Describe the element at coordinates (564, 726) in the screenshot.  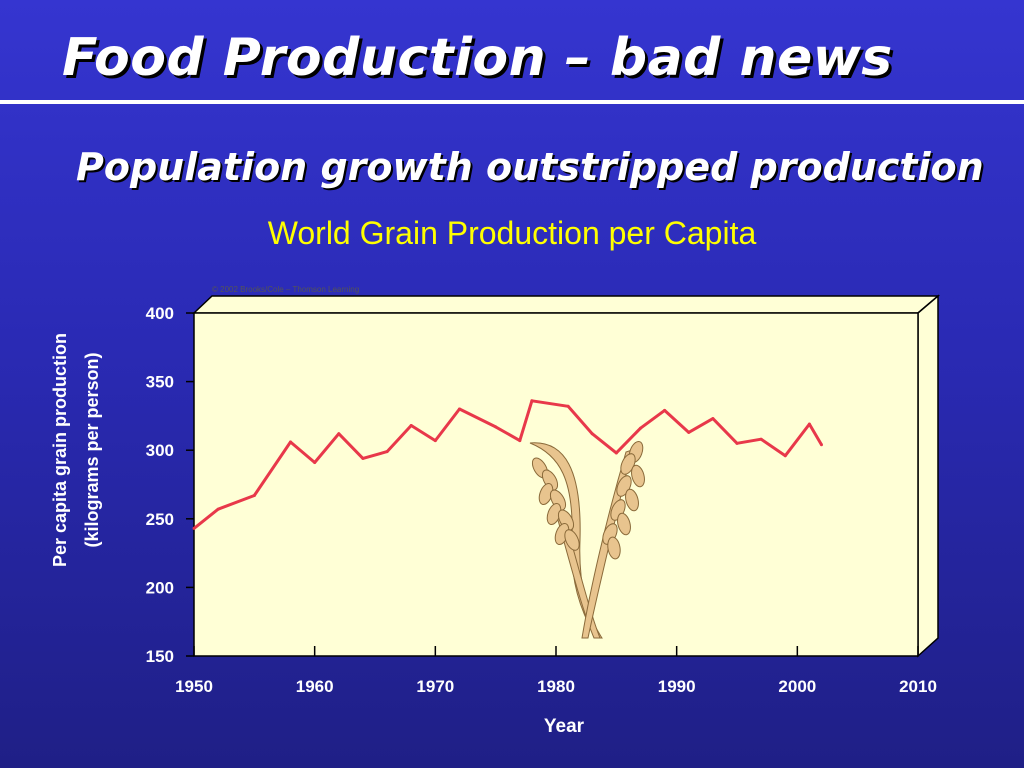
I see `x-axis-label: Year` at that location.